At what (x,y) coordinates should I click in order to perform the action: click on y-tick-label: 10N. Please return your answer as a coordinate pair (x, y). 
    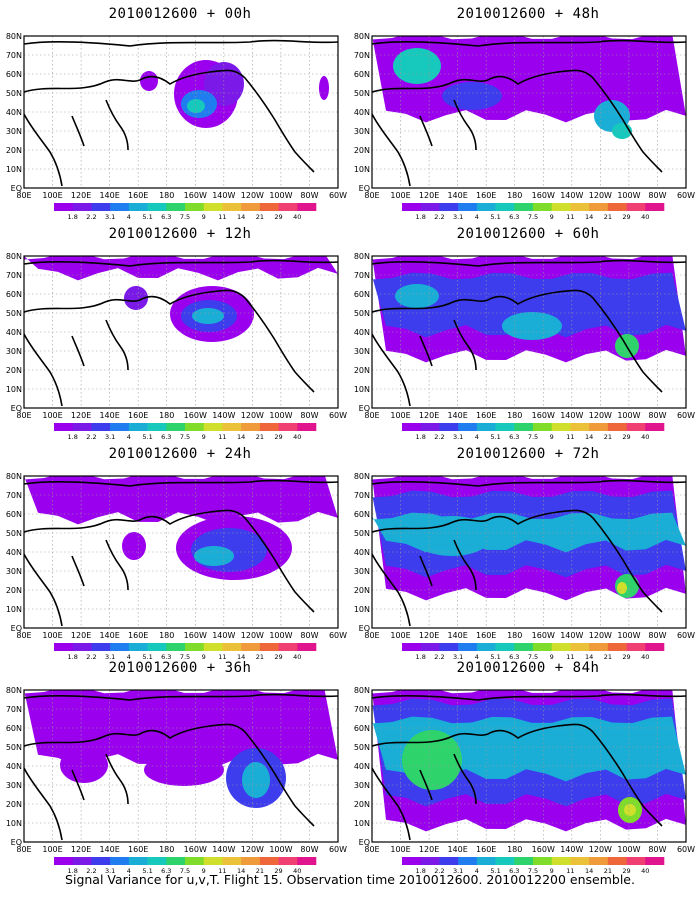
    Looking at the image, I should click on (14, 609).